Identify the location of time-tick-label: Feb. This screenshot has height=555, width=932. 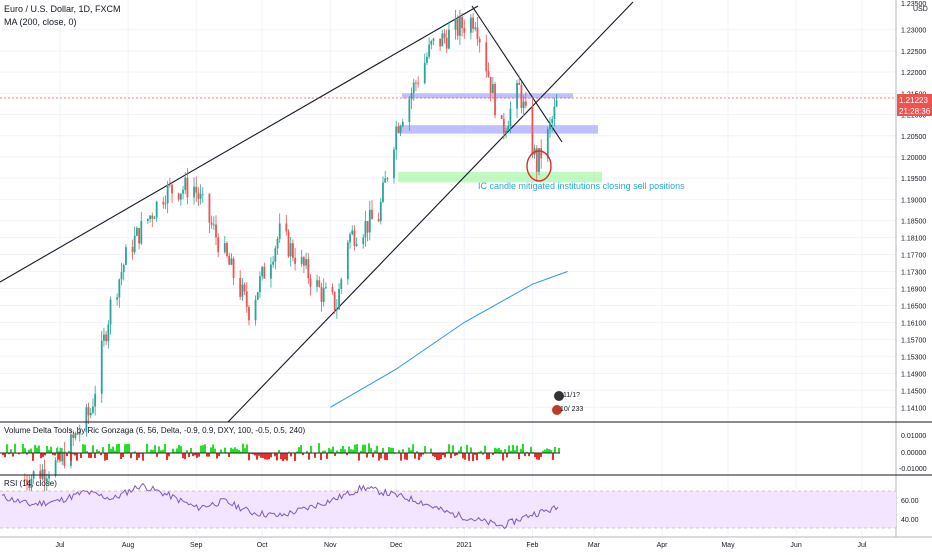
(532, 545).